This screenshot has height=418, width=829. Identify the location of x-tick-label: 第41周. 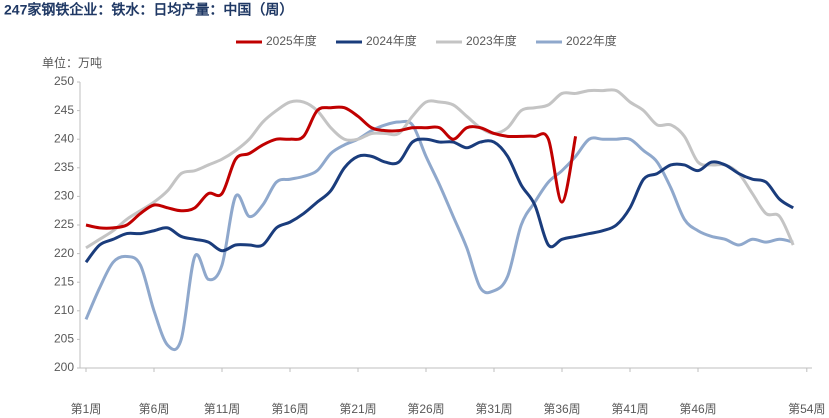
(629, 409).